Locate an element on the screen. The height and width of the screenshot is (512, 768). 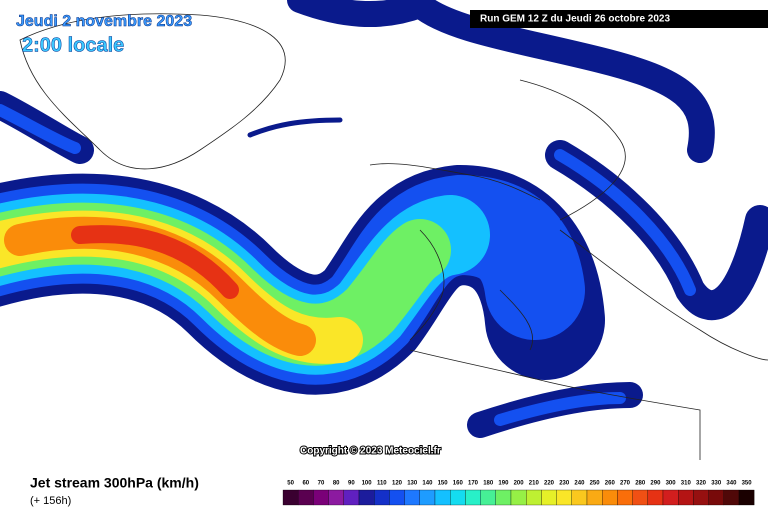
legend-label: 80 is located at coordinates (336, 484).